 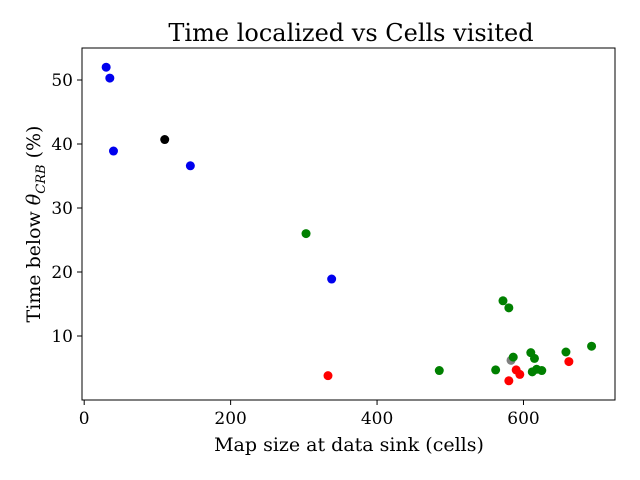 I want to click on y-axis-label: Time below θCRB (%), so click(x=36, y=224).